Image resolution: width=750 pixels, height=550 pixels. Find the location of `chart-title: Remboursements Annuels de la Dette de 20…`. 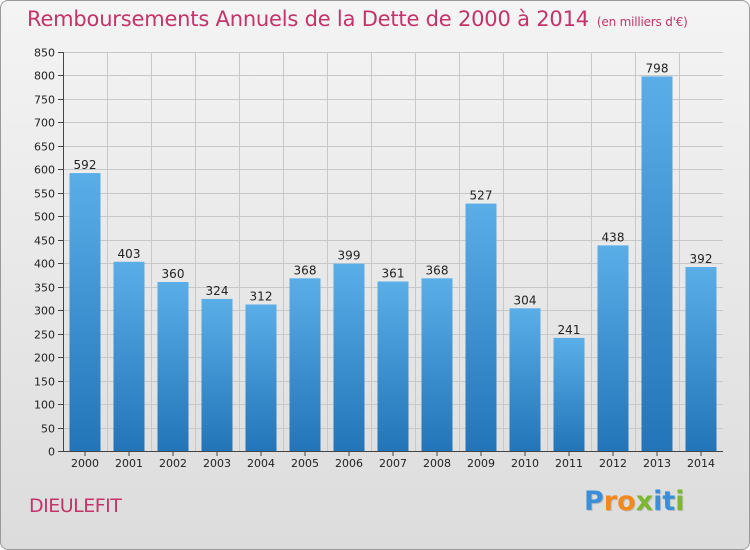

chart-title: Remboursements Annuels de la Dette de 20… is located at coordinates (357, 19).